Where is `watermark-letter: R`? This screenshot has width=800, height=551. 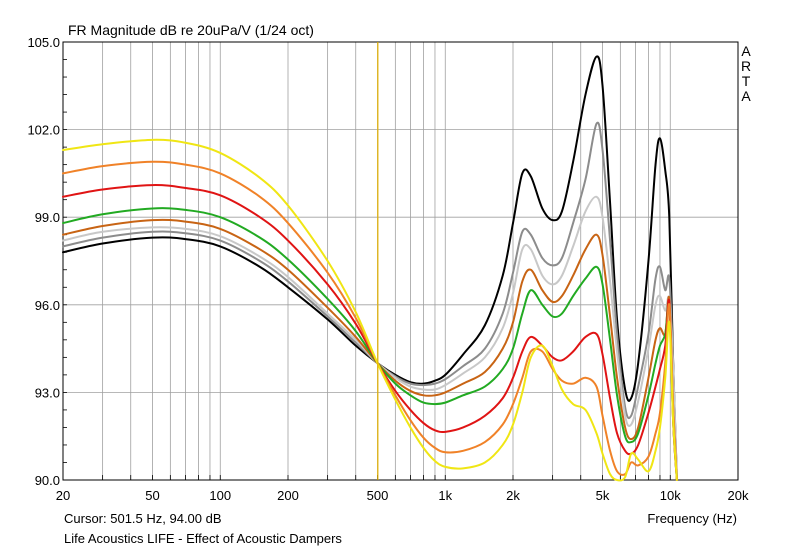
watermark-letter: R is located at coordinates (746, 66).